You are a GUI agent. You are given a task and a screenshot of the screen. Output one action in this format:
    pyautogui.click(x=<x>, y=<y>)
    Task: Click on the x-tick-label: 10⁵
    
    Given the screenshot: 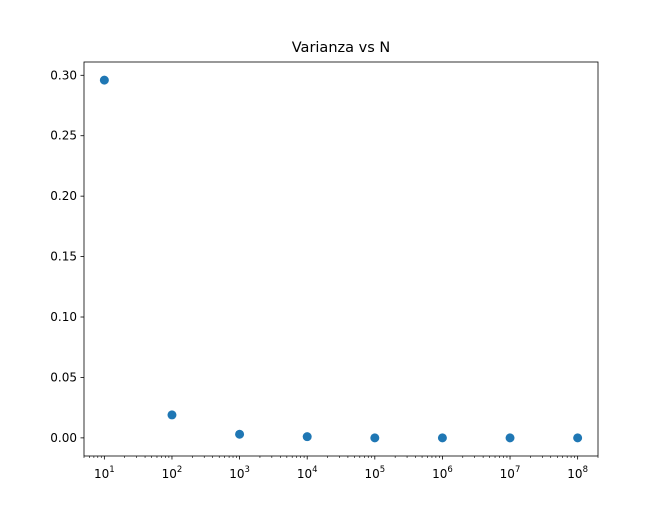 What is the action you would take?
    pyautogui.click(x=374, y=473)
    